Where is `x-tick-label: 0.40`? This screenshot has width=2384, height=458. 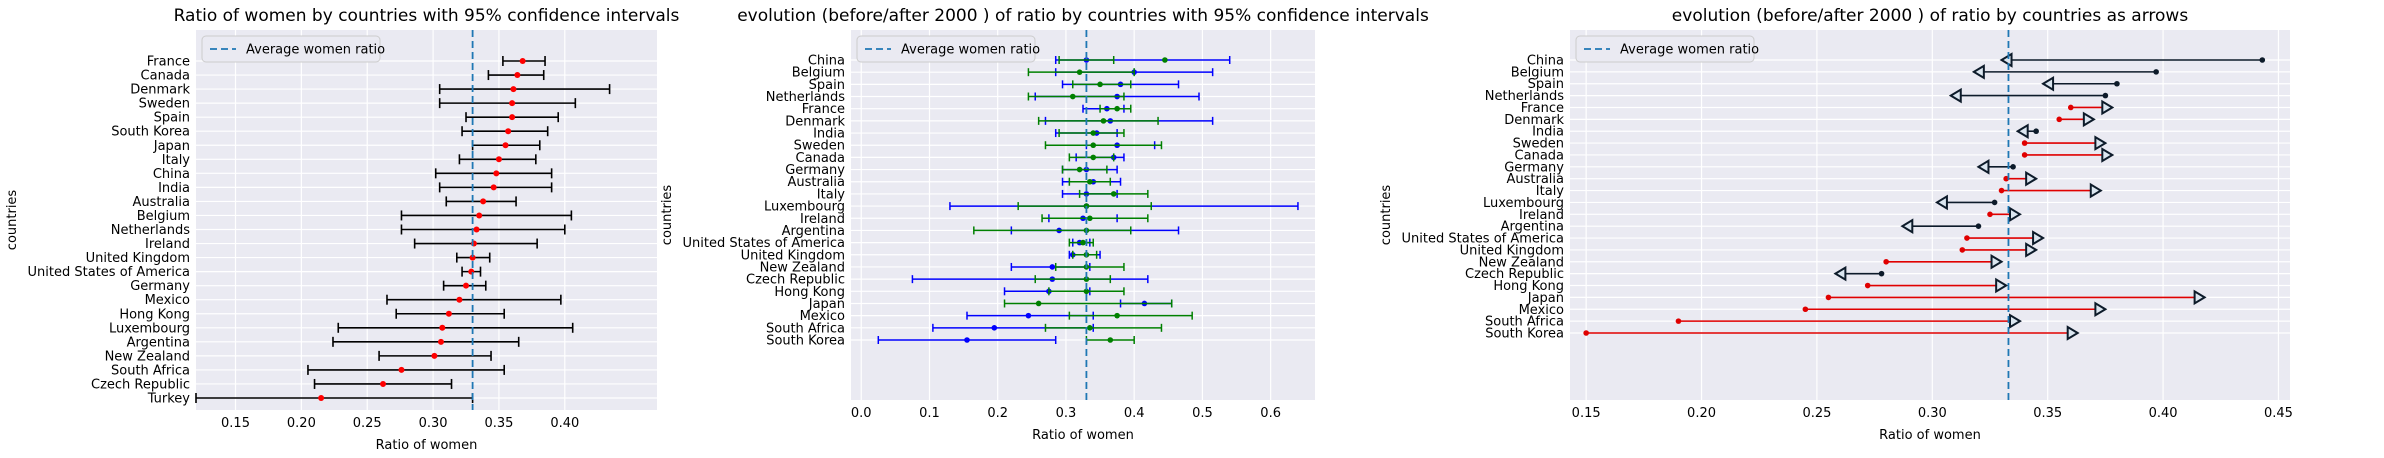 x-tick-label: 0.40 is located at coordinates (564, 423).